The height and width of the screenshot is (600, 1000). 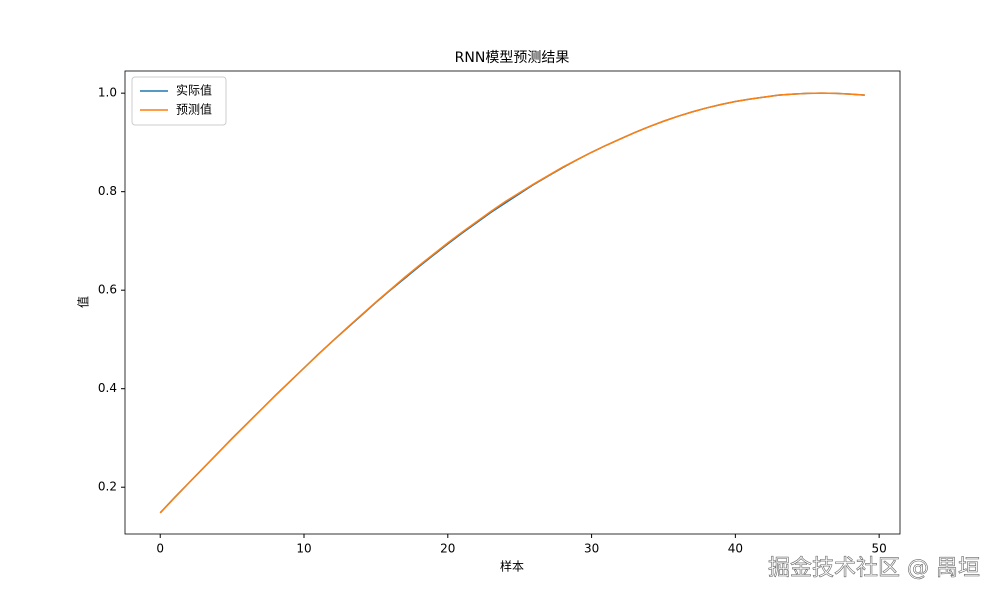 I want to click on y-tick-label: 0.4, so click(x=107, y=388).